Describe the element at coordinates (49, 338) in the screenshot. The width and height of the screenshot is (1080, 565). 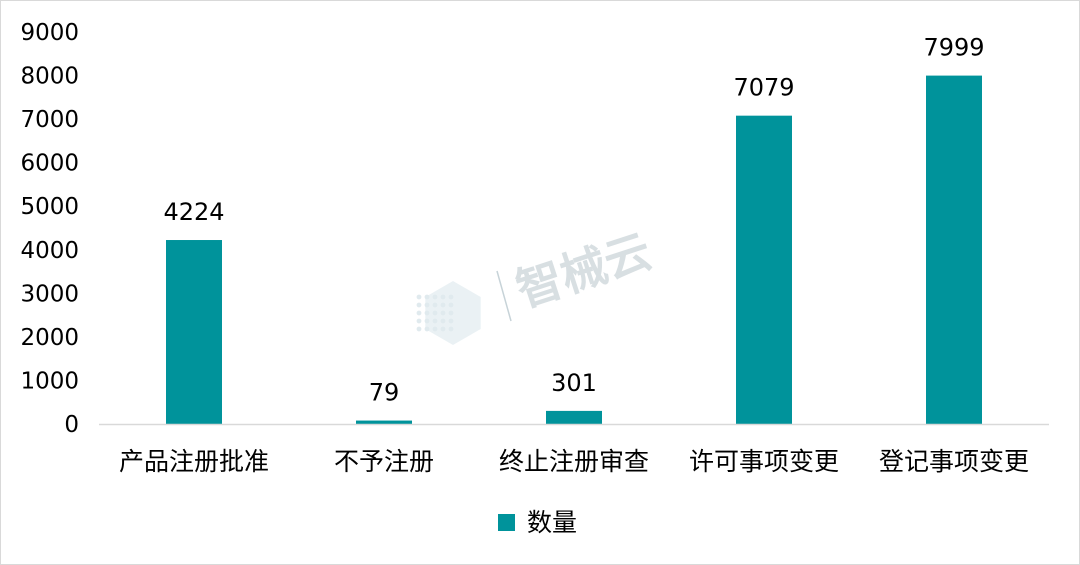
I see `y-tick-label: 2000` at that location.